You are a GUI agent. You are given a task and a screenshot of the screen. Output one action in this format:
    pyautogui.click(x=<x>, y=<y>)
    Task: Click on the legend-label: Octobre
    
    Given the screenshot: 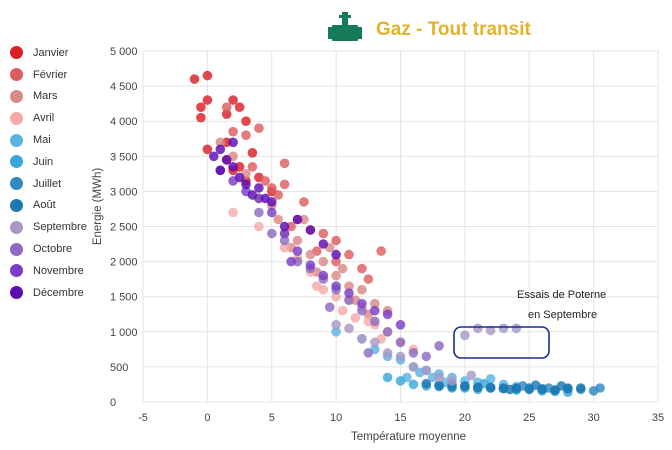 What is the action you would take?
    pyautogui.click(x=53, y=249)
    